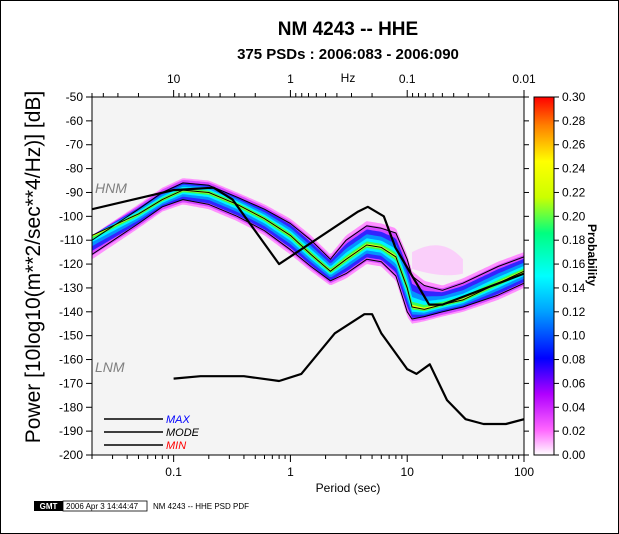  What do you see at coordinates (574, 455) in the screenshot?
I see `colorbar-tick-label: 0.00` at bounding box center [574, 455].